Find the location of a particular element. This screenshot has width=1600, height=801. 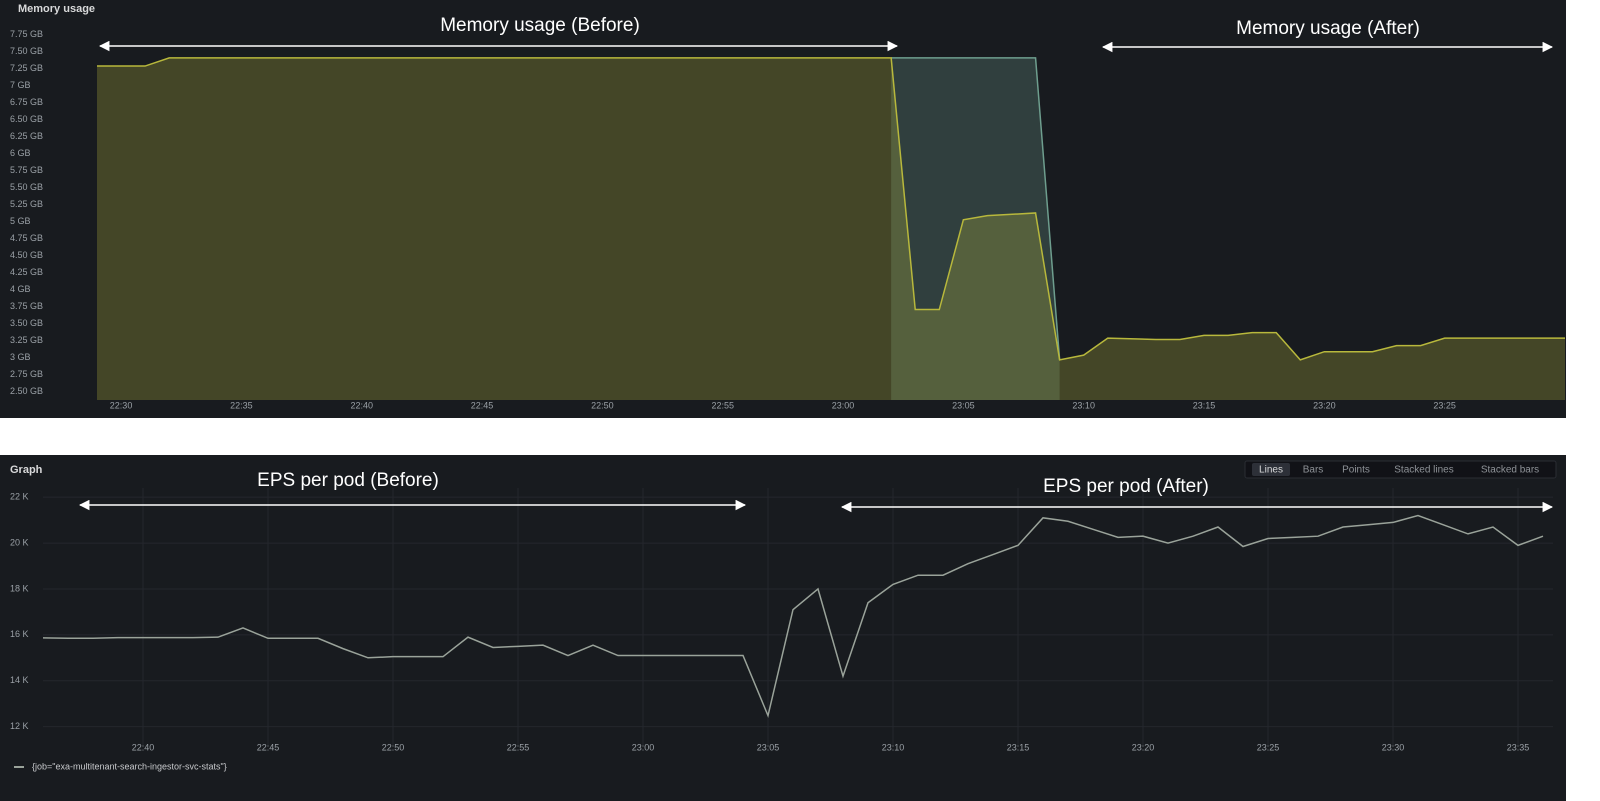

view-mode-button: Stacked bars is located at coordinates (1510, 470).